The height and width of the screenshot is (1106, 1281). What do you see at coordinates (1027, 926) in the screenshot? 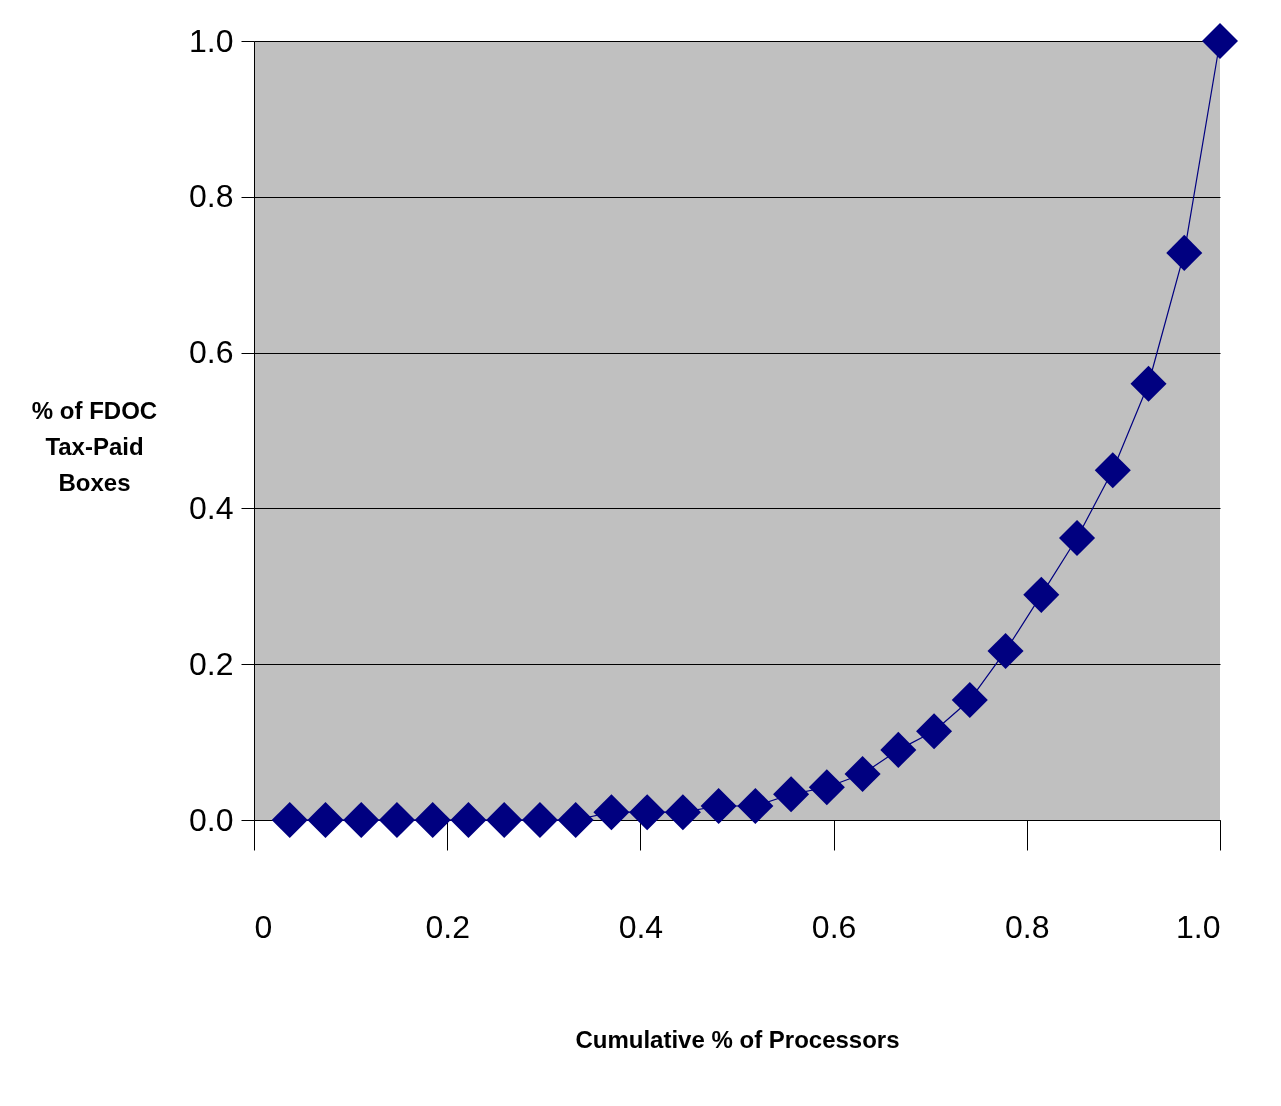
I see `x-tick-label: 0.8` at bounding box center [1027, 926].